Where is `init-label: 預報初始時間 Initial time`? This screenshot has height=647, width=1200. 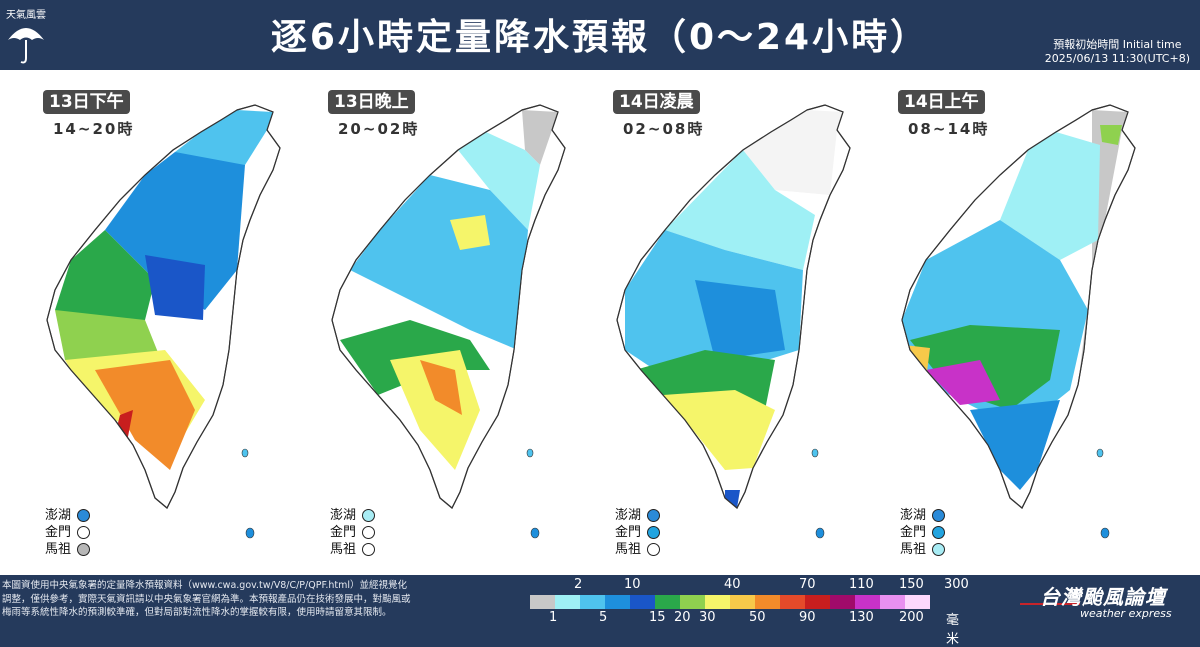 init-label: 預報初始時間 Initial time is located at coordinates (1117, 44).